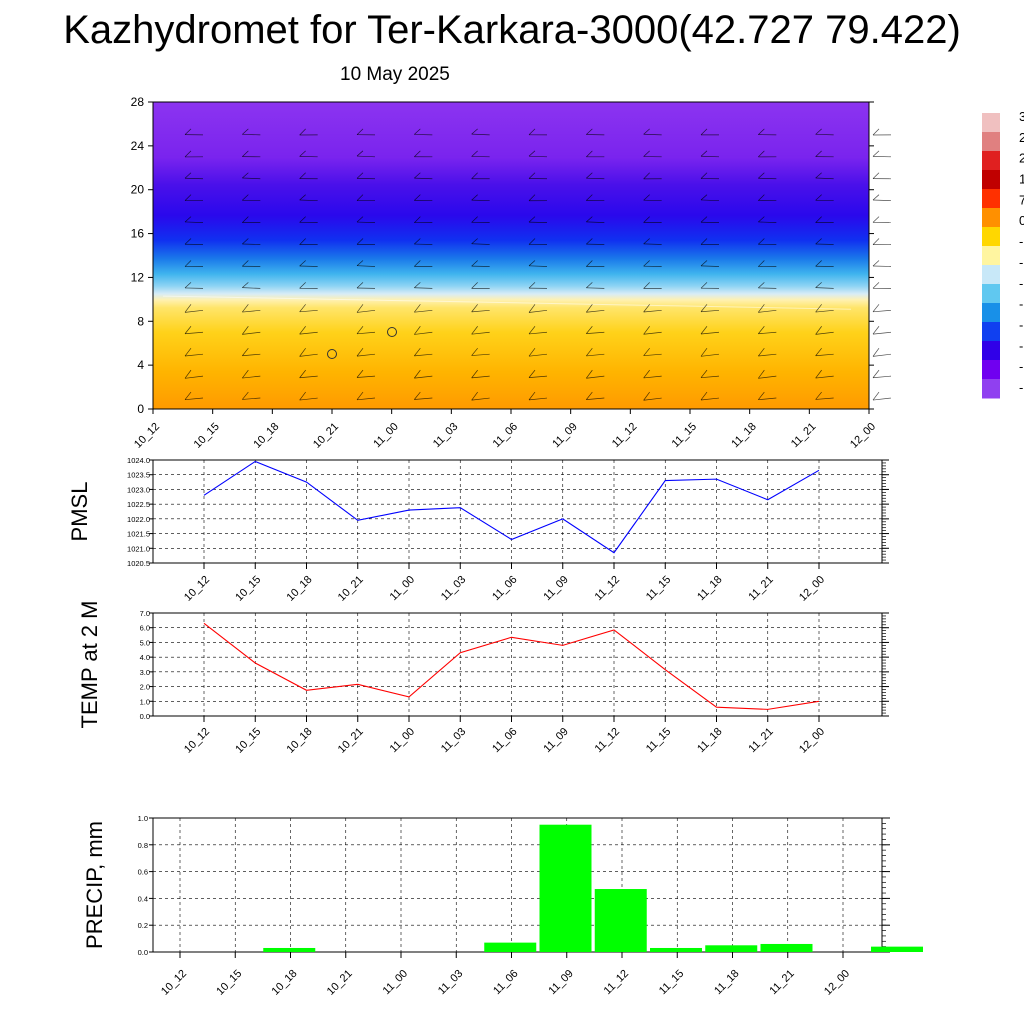 This screenshot has height=1024, width=1024. Describe the element at coordinates (507, 302) in the screenshot. I see `warm-layer-contour` at that location.